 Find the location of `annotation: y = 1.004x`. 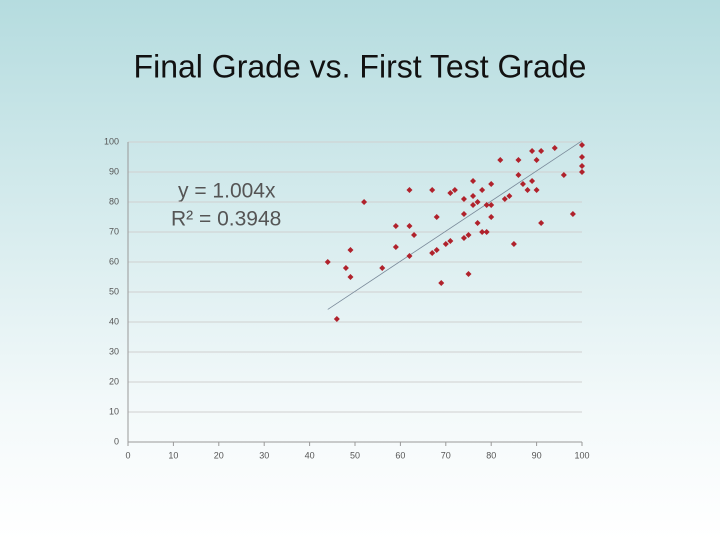

annotation: y = 1.004x is located at coordinates (227, 191).